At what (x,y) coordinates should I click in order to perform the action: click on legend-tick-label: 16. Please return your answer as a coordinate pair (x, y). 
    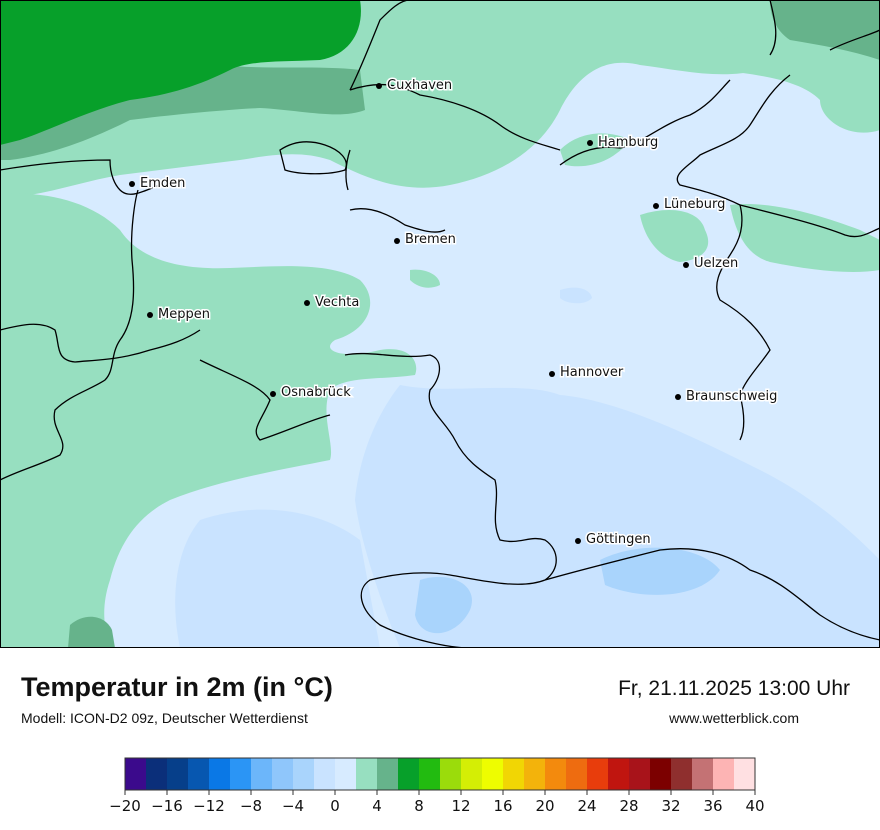
    Looking at the image, I should click on (502, 806).